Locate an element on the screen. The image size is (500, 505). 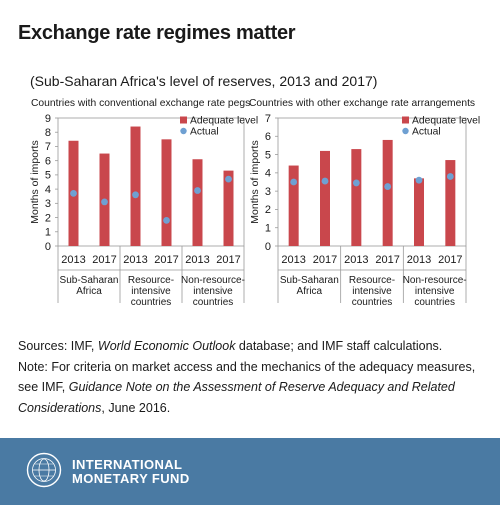
y-tick-label: 8 is located at coordinates (48, 133).